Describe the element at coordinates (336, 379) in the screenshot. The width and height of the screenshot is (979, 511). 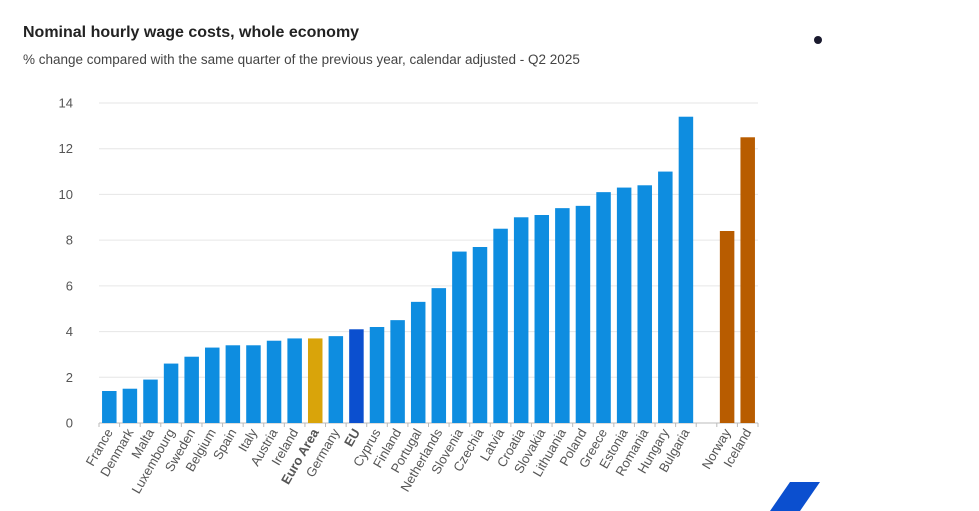
I see `bar-germany` at that location.